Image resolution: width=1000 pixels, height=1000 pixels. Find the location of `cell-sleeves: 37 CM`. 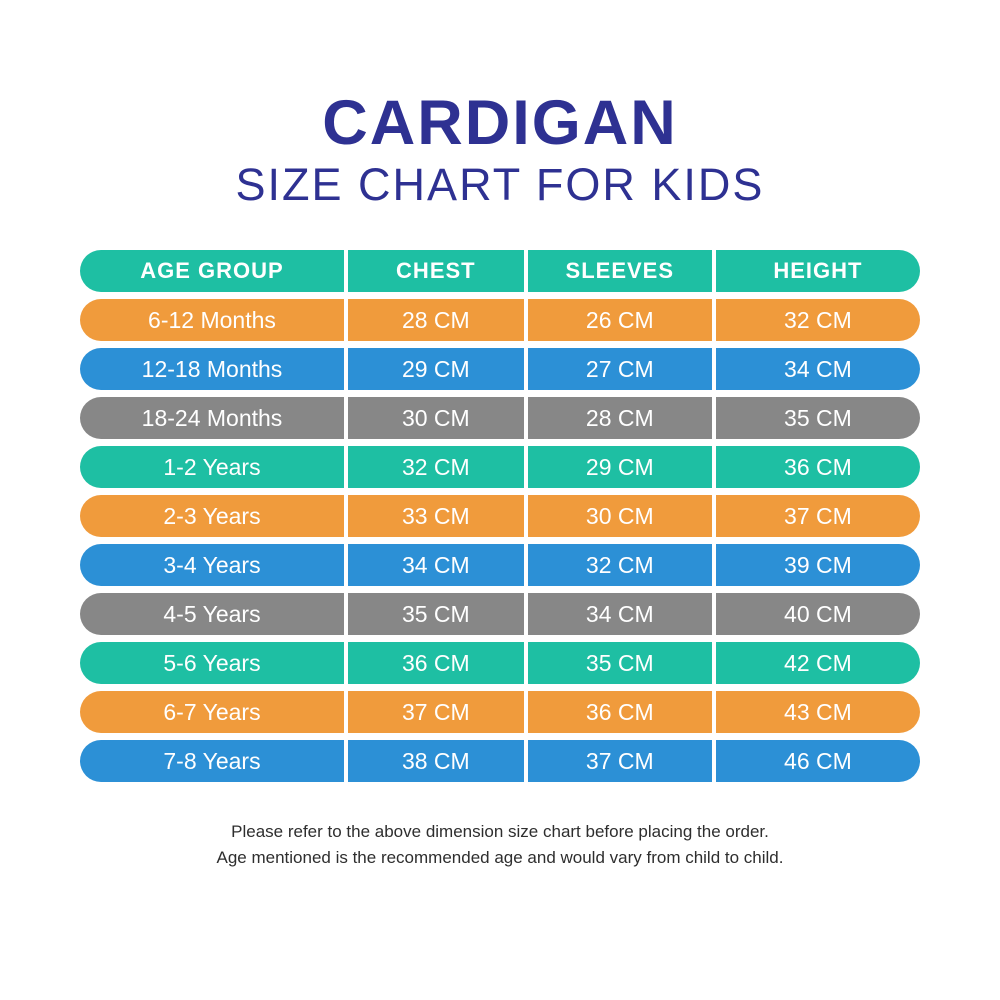

cell-sleeves: 37 CM is located at coordinates (622, 761).